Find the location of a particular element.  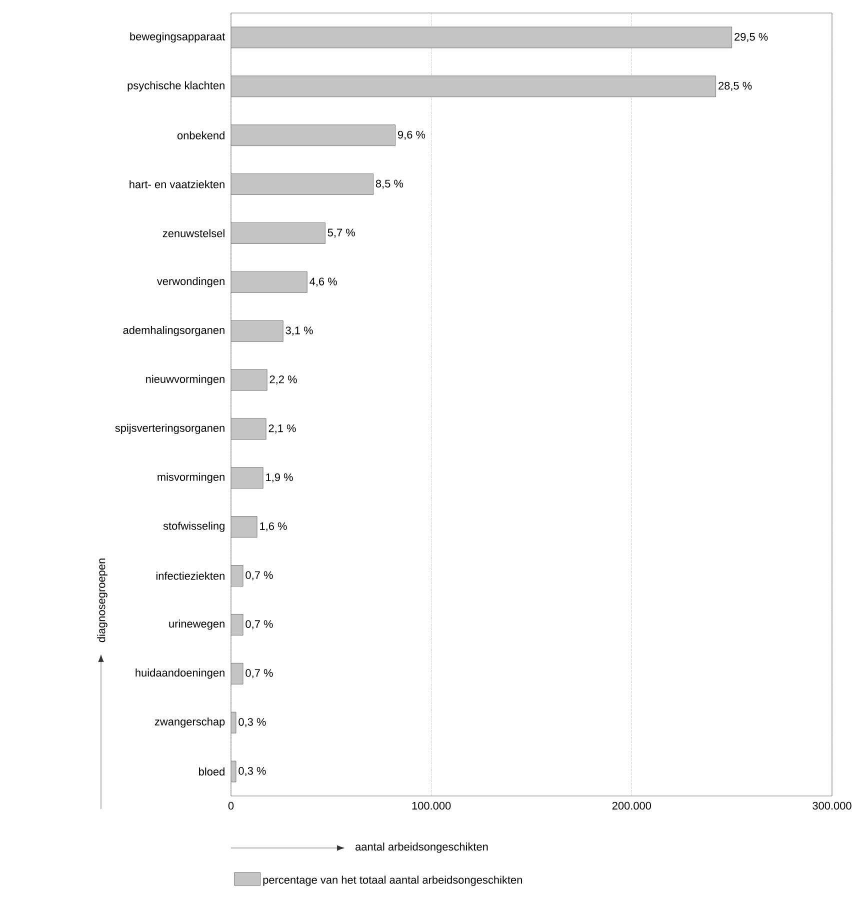

y-tick-label: verwondingen is located at coordinates (190, 282).